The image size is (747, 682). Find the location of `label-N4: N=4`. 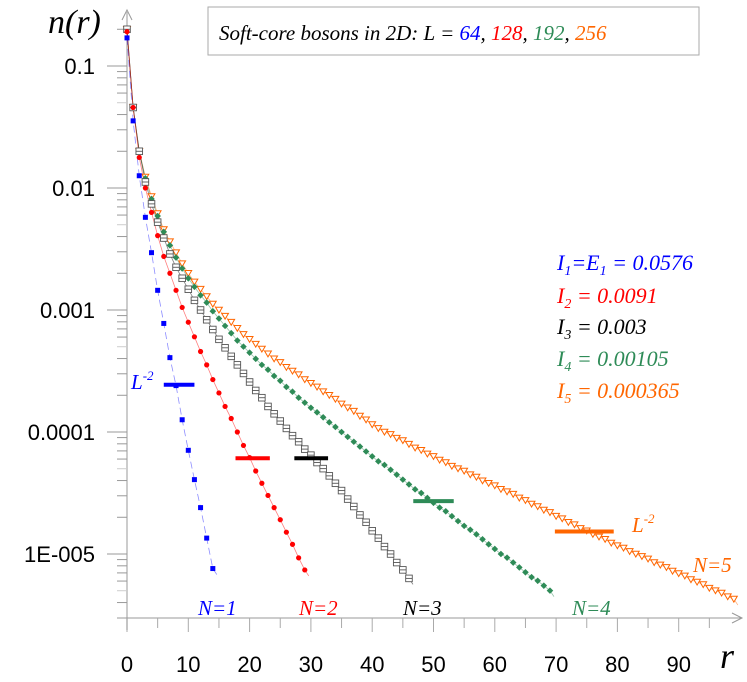

label-N4: N=4 is located at coordinates (591, 608).